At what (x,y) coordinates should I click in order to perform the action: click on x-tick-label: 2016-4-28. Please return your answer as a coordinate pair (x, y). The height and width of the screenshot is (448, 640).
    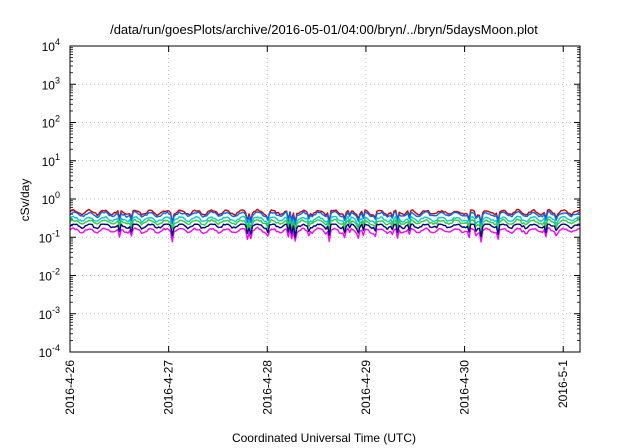
    Looking at the image, I should click on (267, 387).